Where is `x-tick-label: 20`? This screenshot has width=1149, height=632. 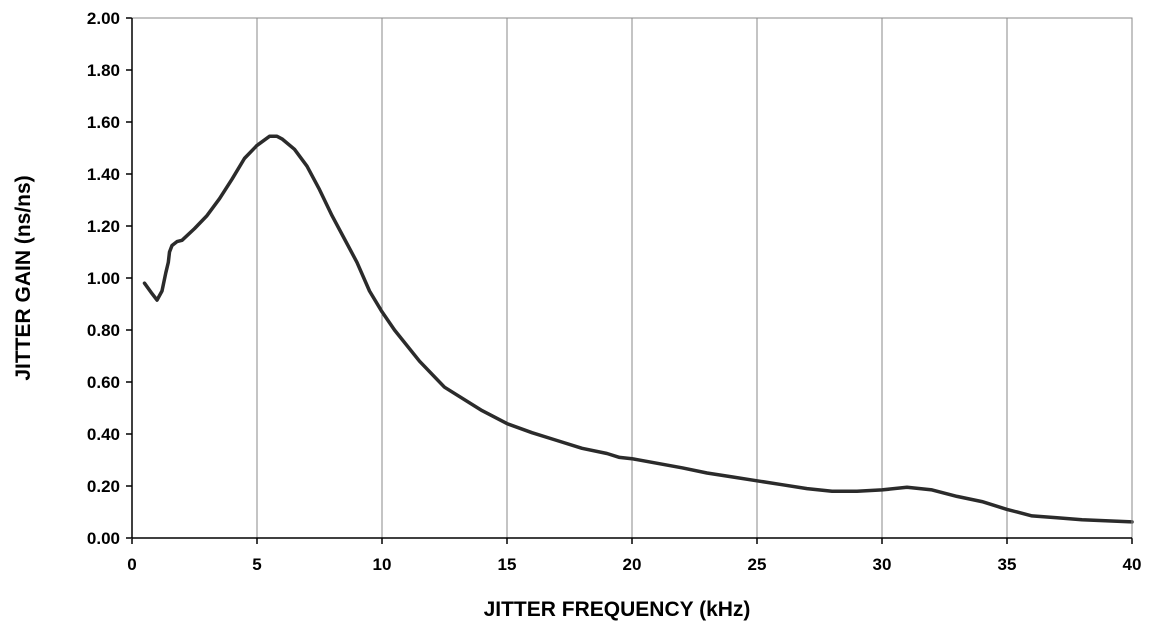 x-tick-label: 20 is located at coordinates (632, 564).